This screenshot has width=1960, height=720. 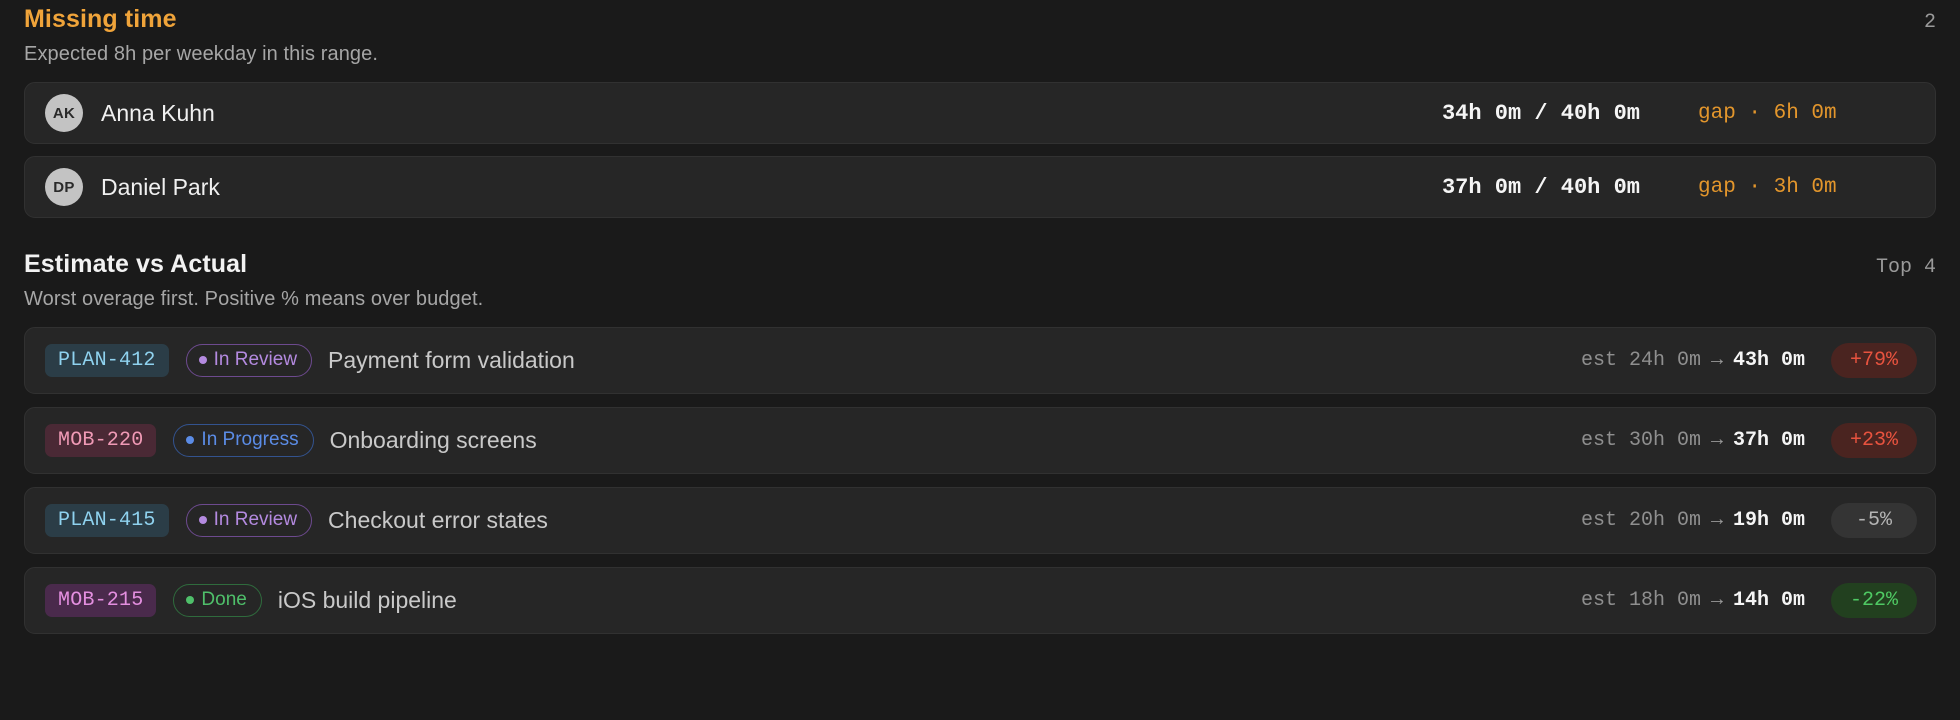 What do you see at coordinates (1540, 113) in the screenshot?
I see `member-hours: 34h 0m / 40h 0m` at bounding box center [1540, 113].